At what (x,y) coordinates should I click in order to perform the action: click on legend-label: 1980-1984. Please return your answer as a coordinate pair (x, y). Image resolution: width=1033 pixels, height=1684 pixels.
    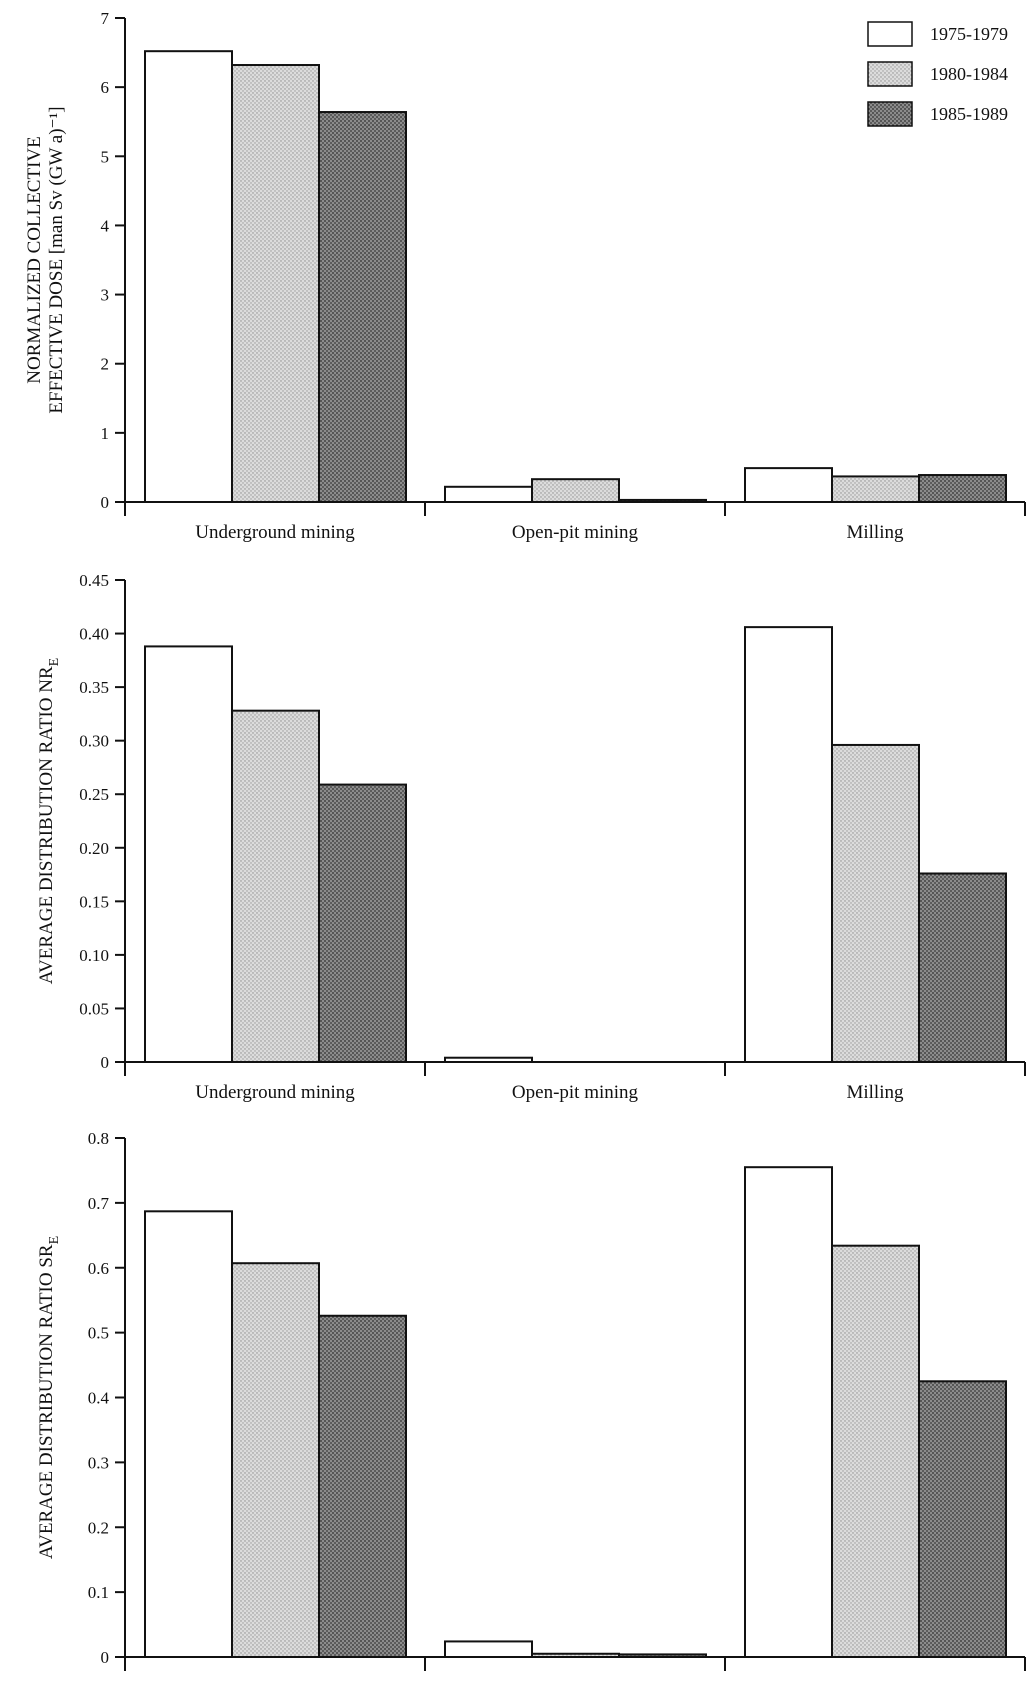
    Looking at the image, I should click on (969, 74).